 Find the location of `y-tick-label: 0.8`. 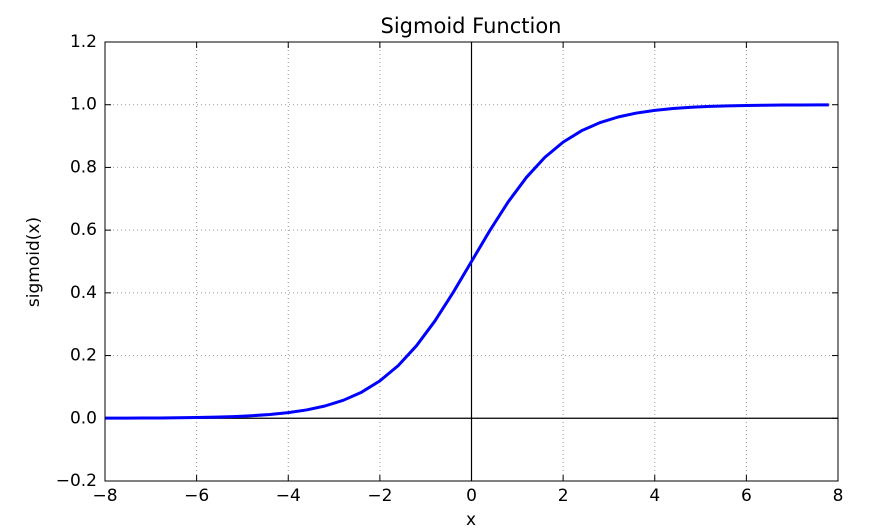

y-tick-label: 0.8 is located at coordinates (83, 167).